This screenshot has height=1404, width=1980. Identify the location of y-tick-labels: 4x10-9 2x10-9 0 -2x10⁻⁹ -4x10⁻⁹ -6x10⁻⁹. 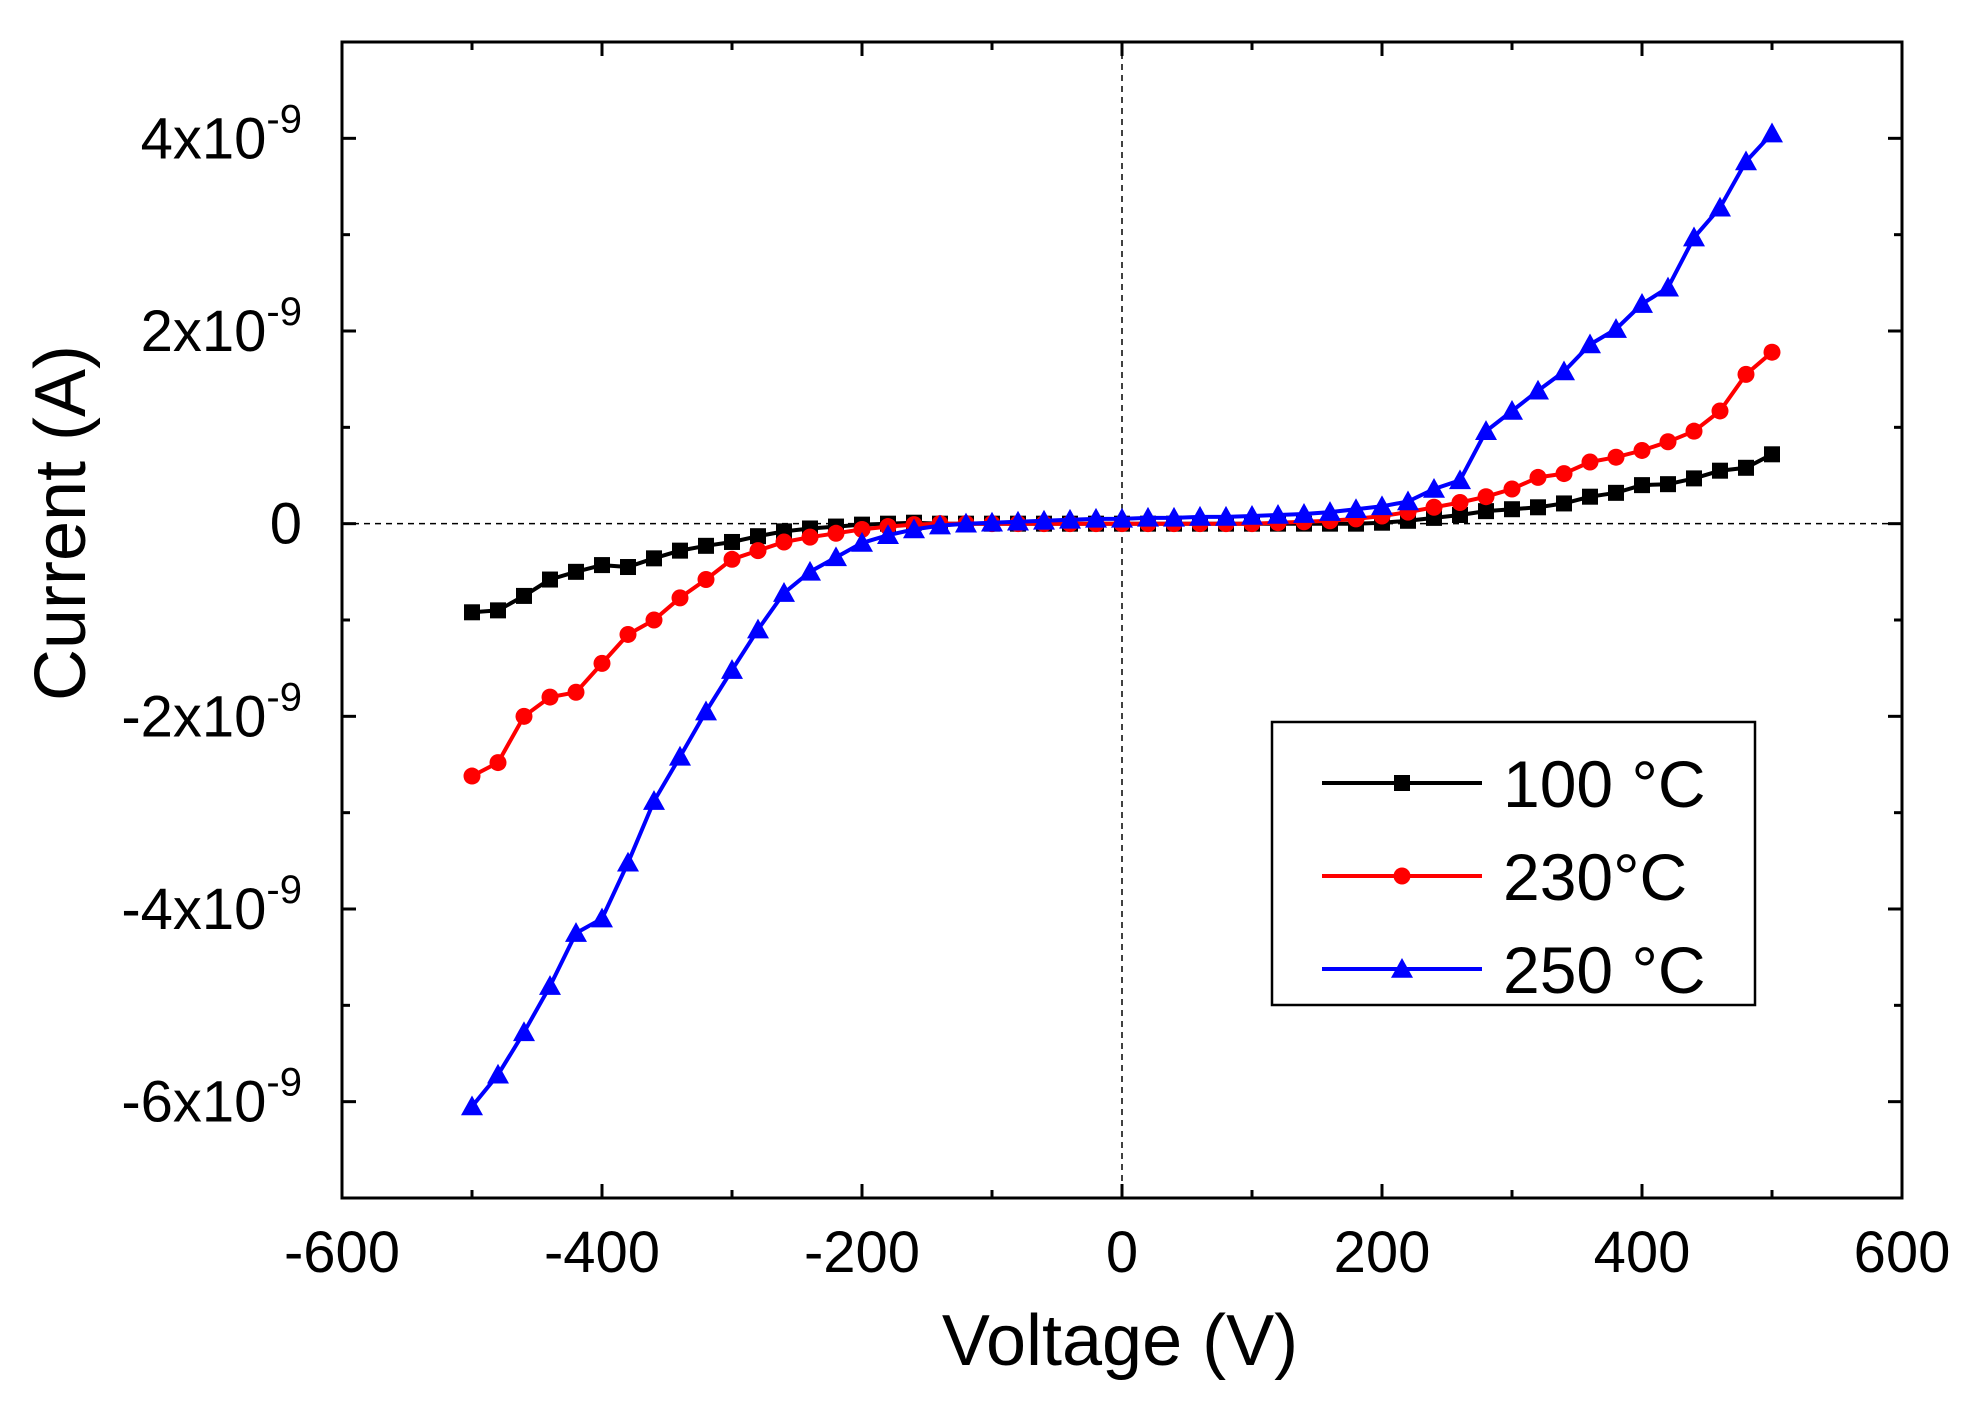
(211, 615).